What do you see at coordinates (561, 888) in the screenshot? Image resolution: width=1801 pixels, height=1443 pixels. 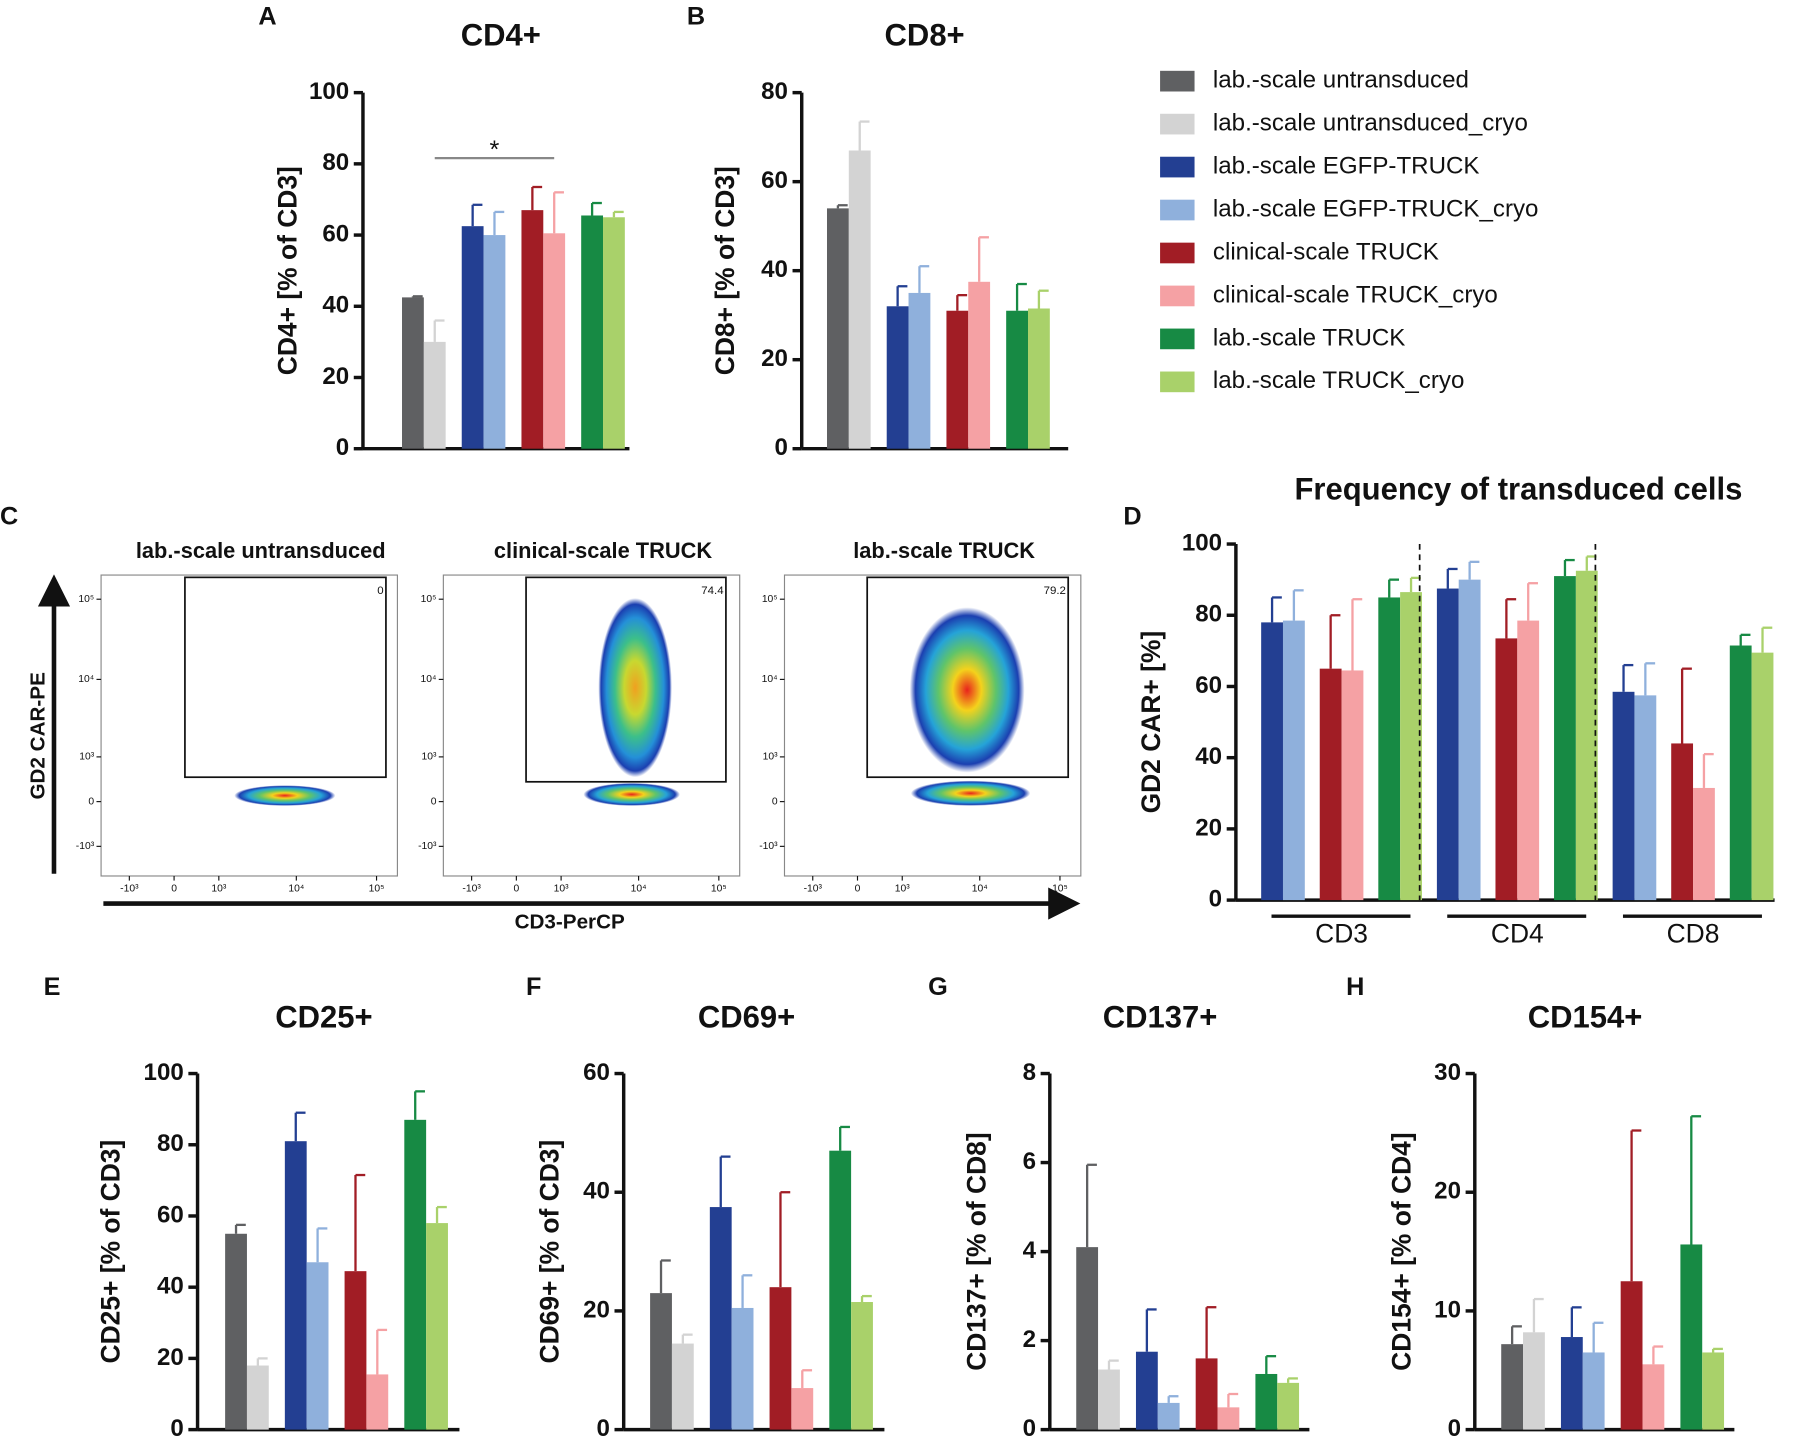 I see `x-tick-label: 10³` at bounding box center [561, 888].